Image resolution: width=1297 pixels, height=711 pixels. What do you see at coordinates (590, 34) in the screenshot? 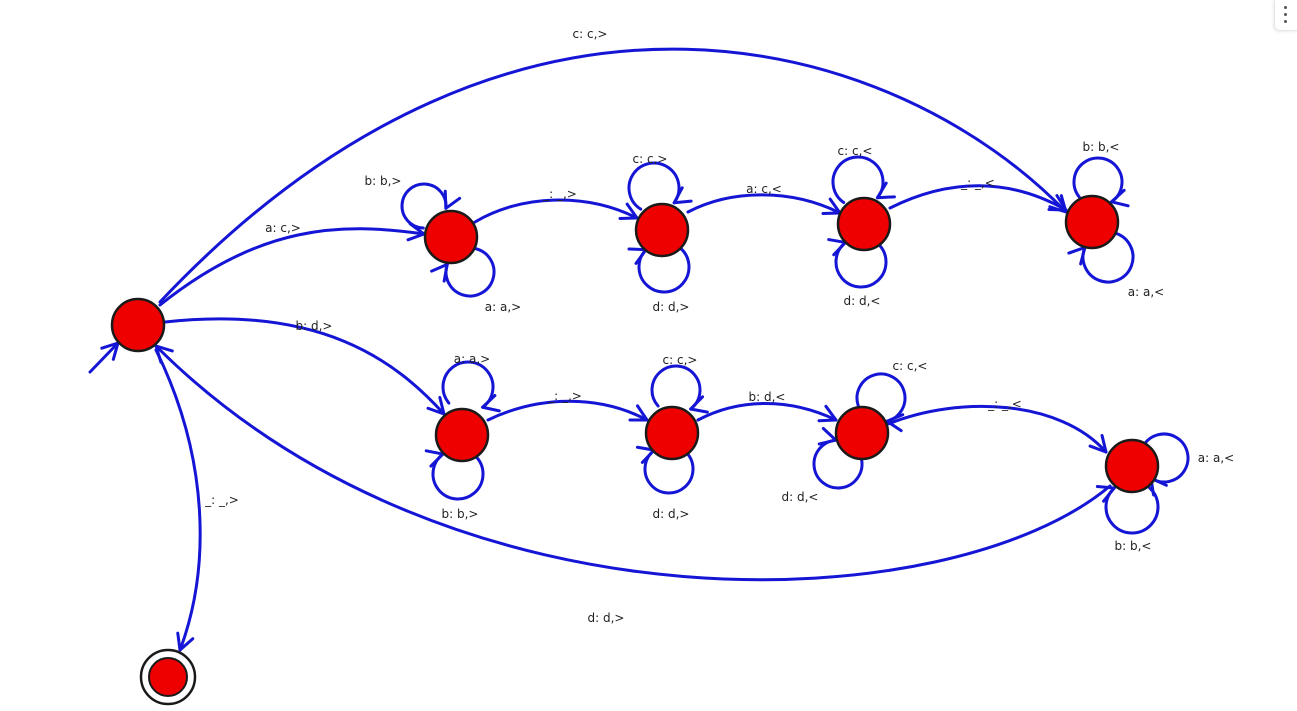
I see `transition-label-t-q0-qA4: c: c,>` at bounding box center [590, 34].